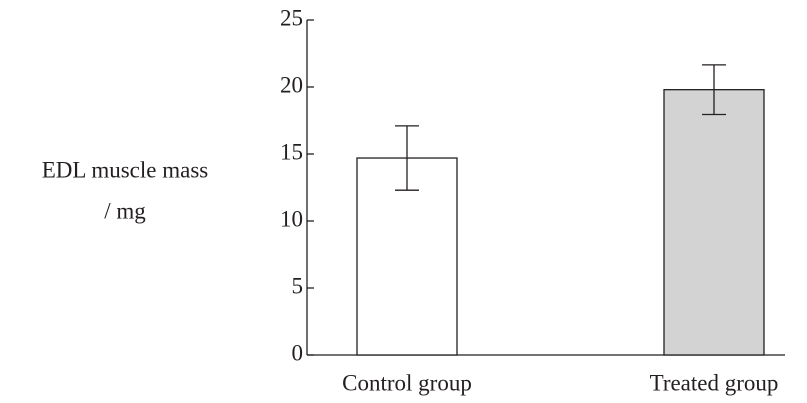 The image size is (807, 403). What do you see at coordinates (125, 169) in the screenshot?
I see `y-axis-label: EDL muscle mass` at bounding box center [125, 169].